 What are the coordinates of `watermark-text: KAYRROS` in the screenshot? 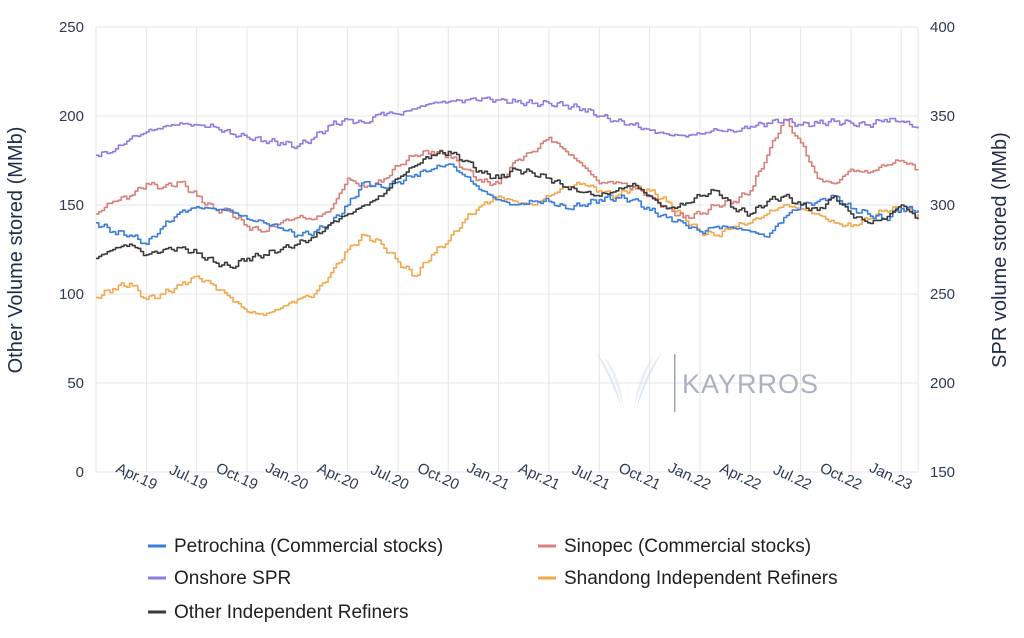 It's located at (750, 384).